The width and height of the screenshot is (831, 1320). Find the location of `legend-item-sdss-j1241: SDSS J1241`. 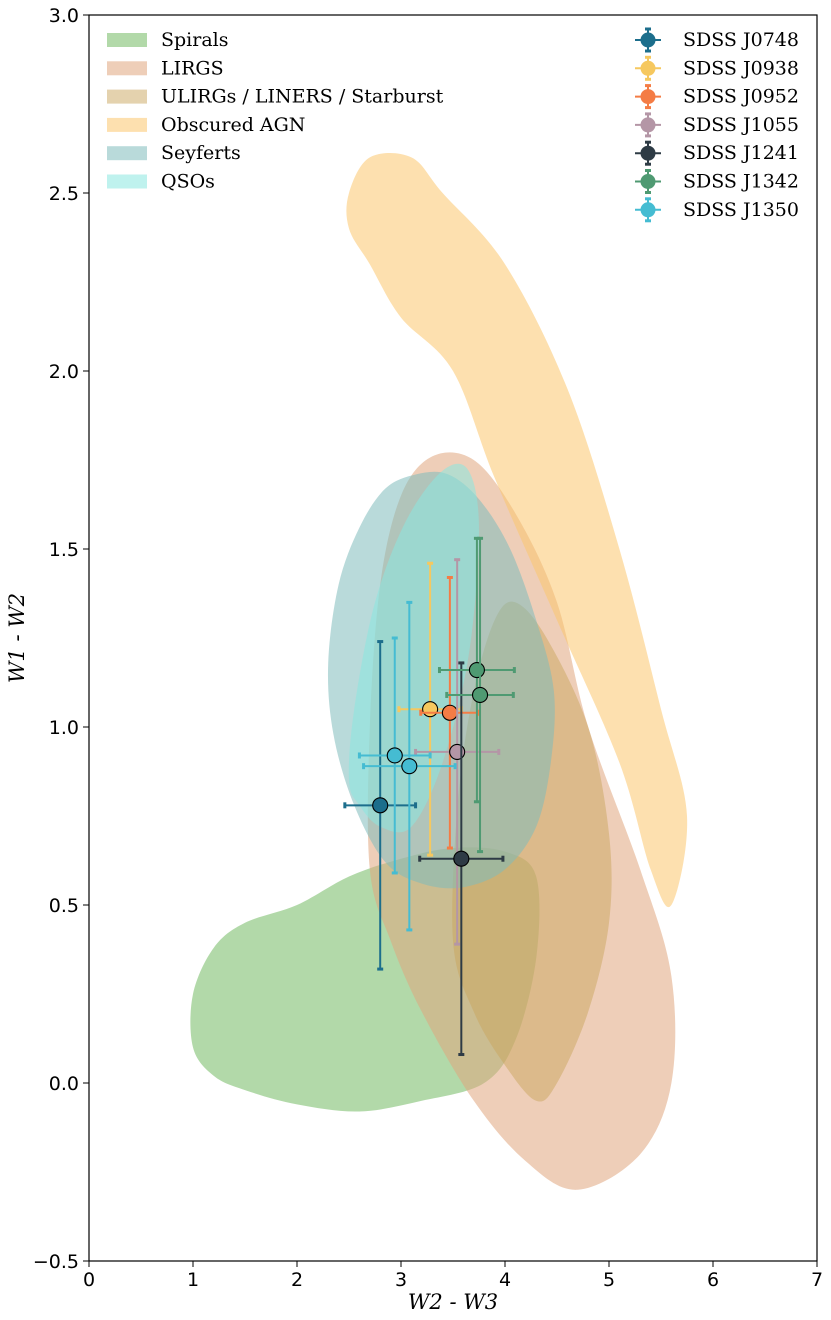

legend-item-sdss-j1241: SDSS J1241 is located at coordinates (717, 153).